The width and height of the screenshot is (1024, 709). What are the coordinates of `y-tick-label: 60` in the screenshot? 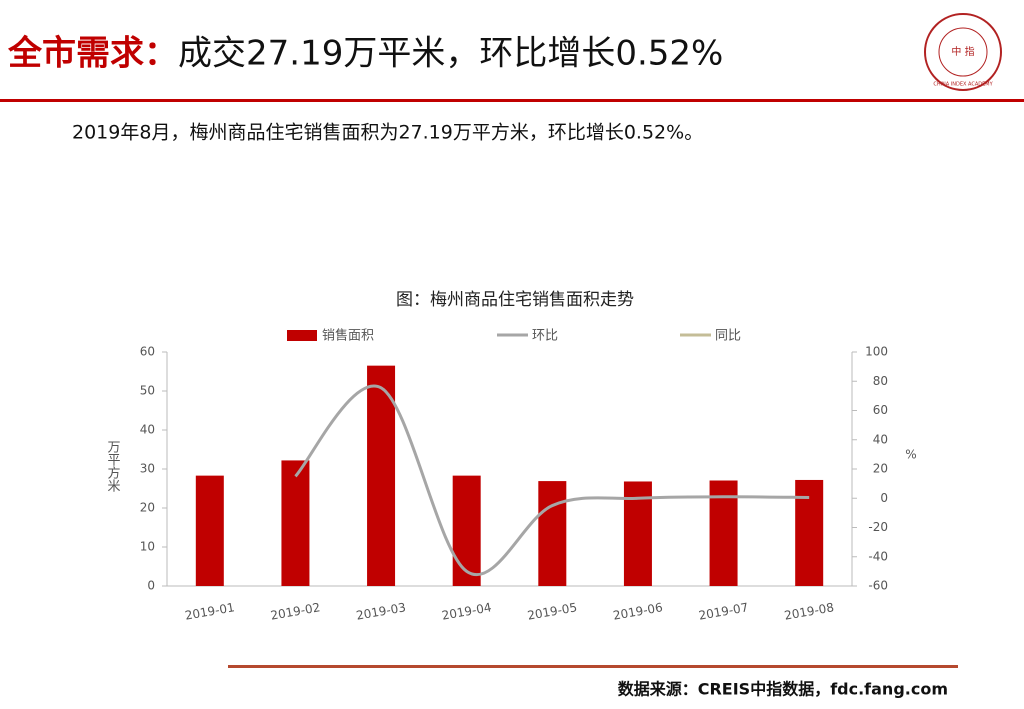 It's located at (147, 352).